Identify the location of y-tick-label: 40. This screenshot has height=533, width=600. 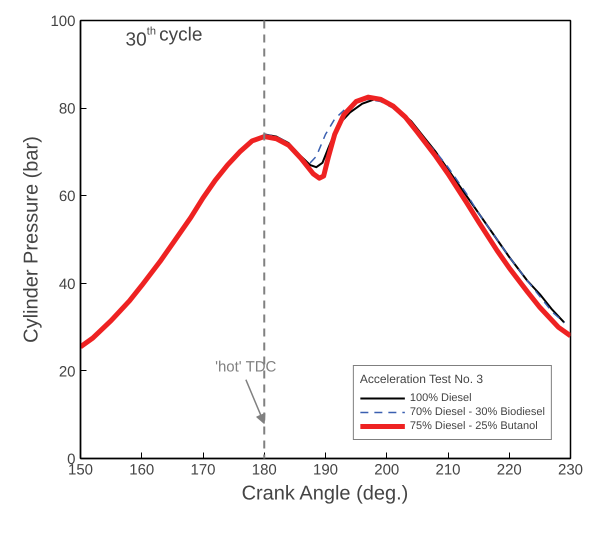
(67, 284).